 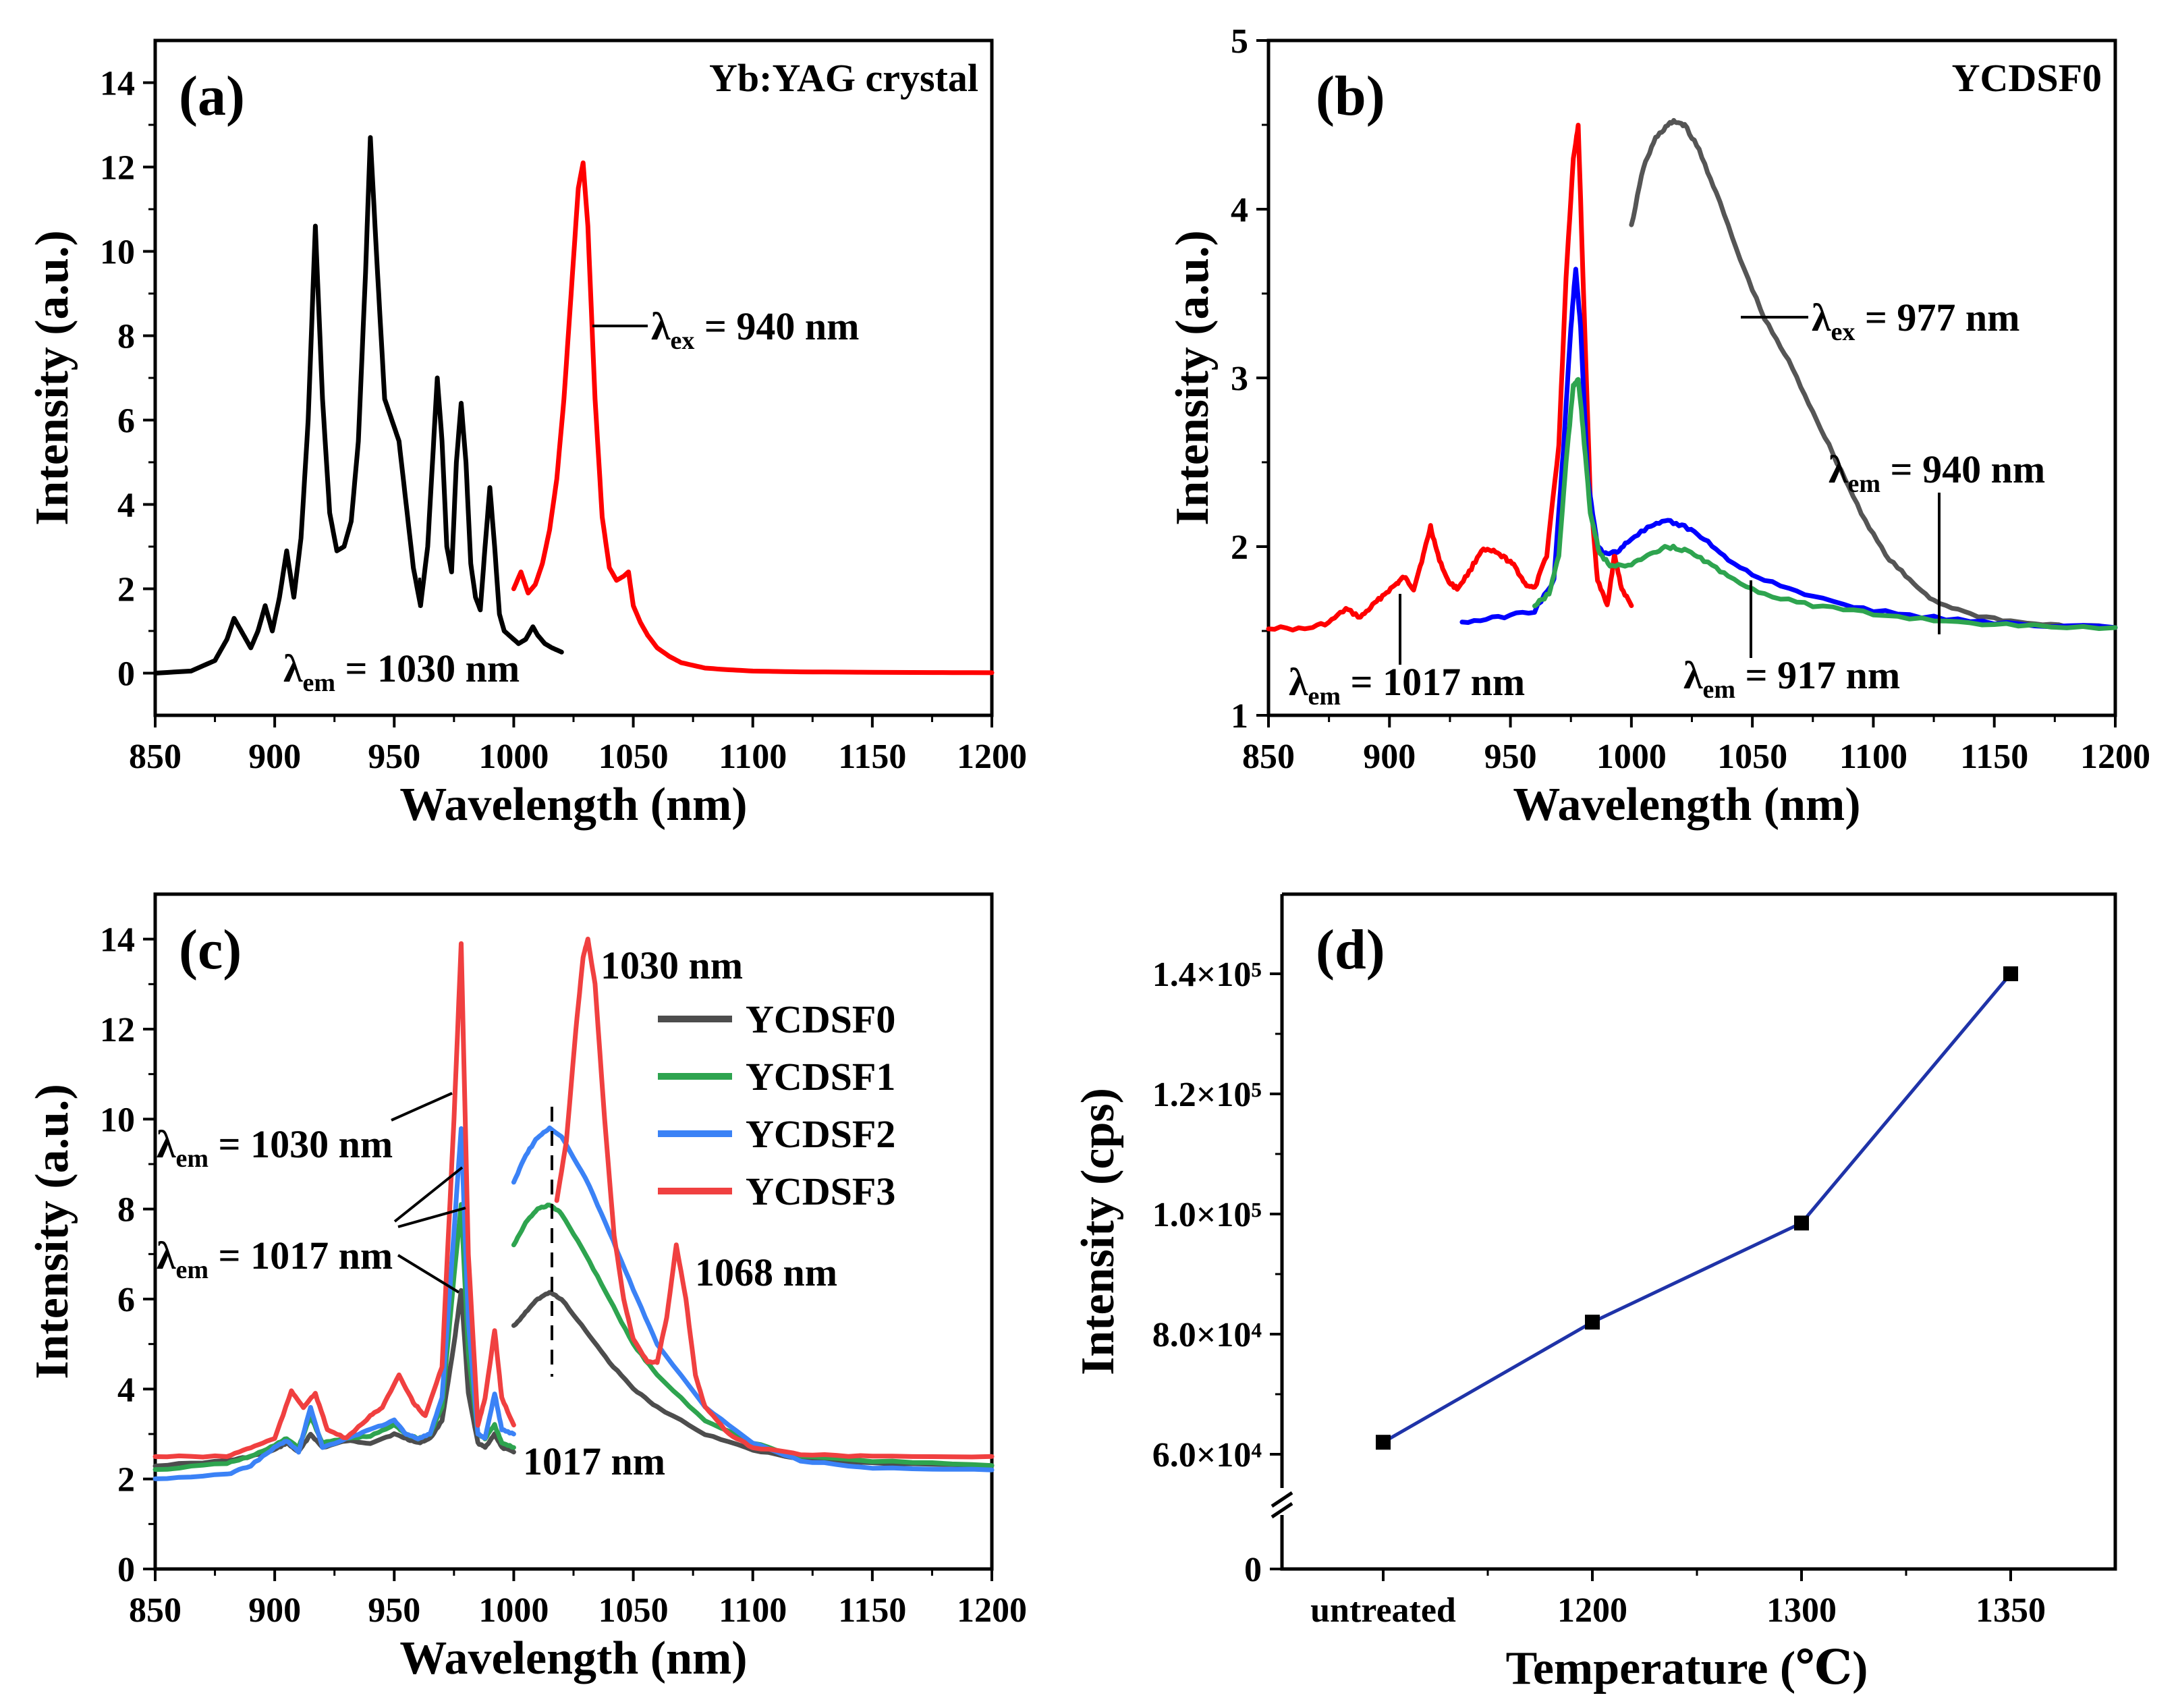 I want to click on annotation-ex: λex = 977 nm, so click(x=1916, y=321).